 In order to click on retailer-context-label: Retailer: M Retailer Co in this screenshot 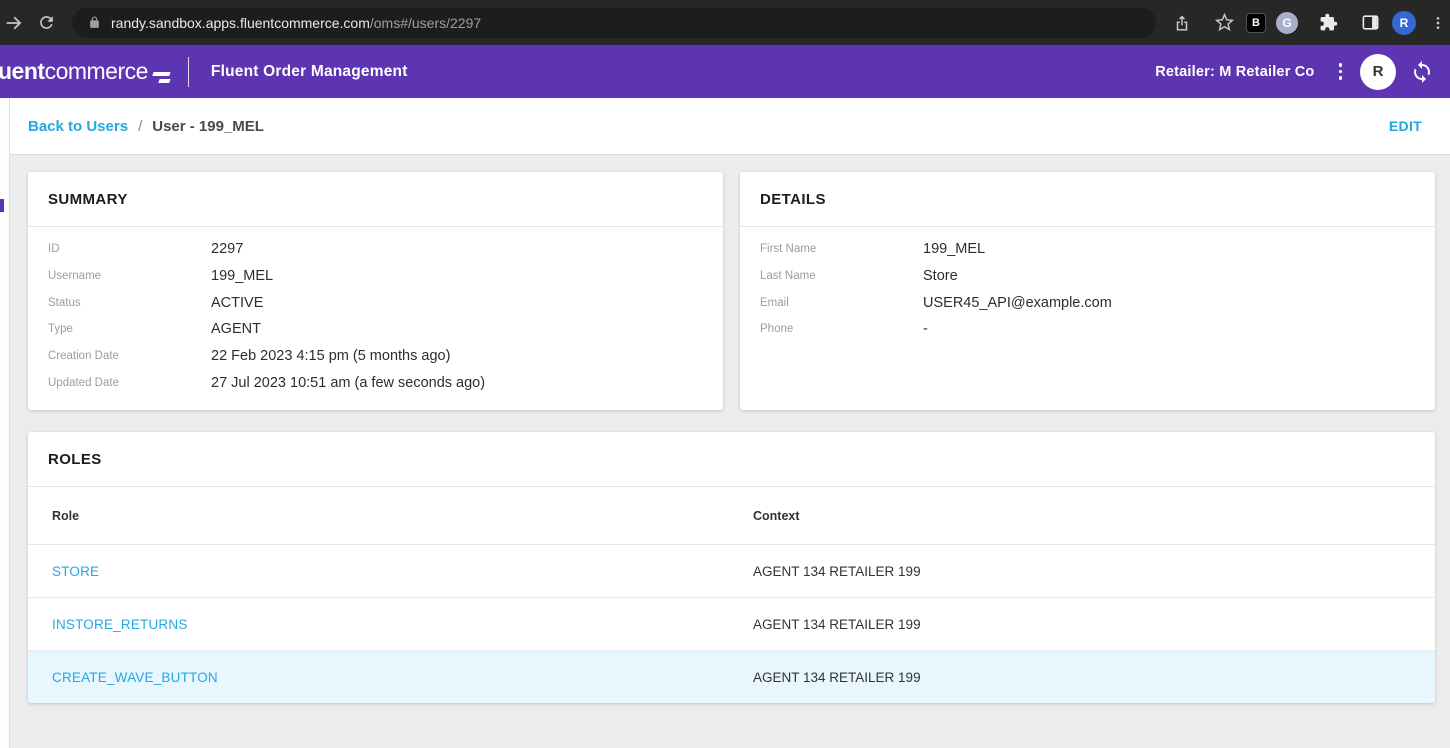, I will do `click(1235, 71)`.